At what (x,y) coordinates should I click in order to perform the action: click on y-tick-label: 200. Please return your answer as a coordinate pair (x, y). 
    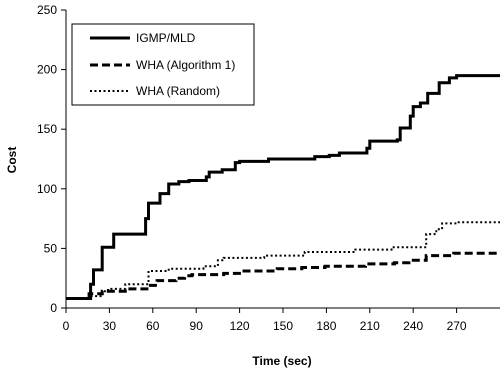
    Looking at the image, I should click on (47, 70).